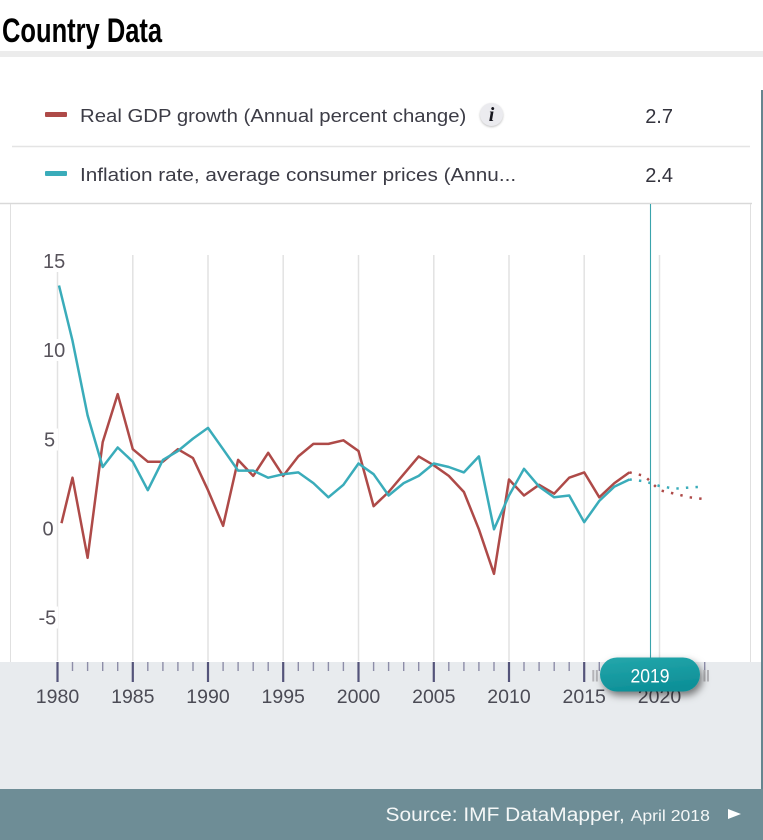 The width and height of the screenshot is (763, 840). What do you see at coordinates (48, 619) in the screenshot?
I see `svg-text: -5` at bounding box center [48, 619].